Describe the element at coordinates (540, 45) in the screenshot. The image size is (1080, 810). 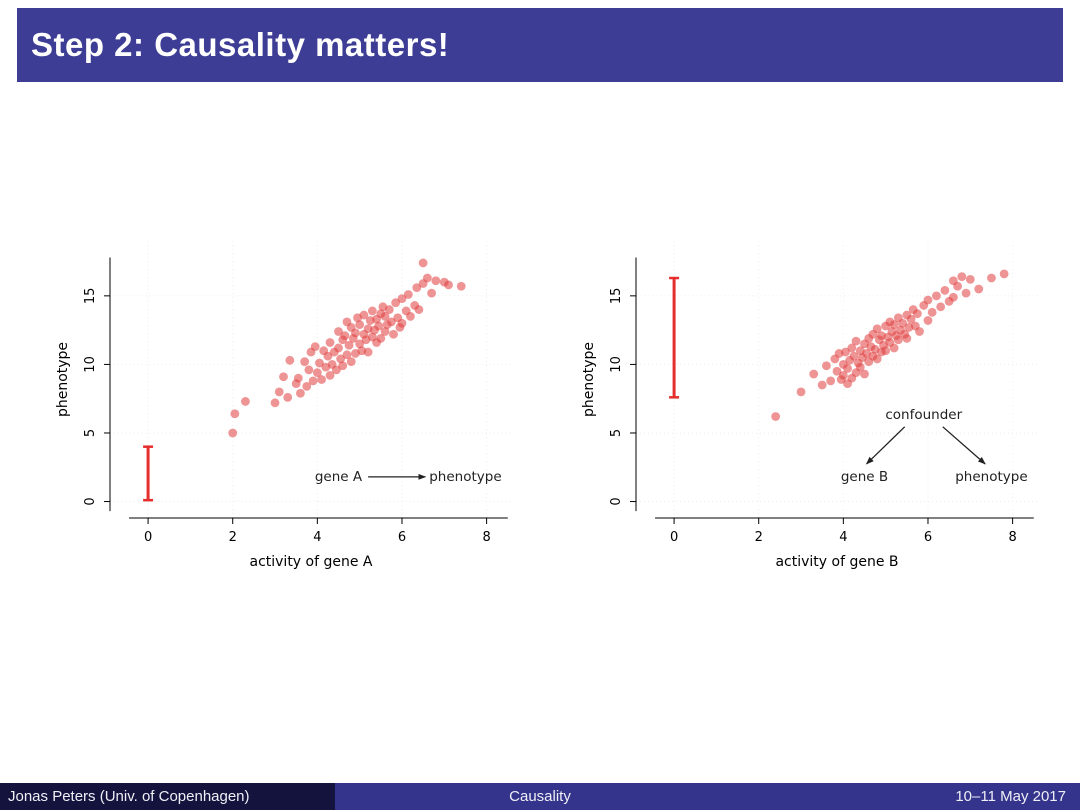
I see `slide-title-bar: Step 2: Causality matters!` at that location.